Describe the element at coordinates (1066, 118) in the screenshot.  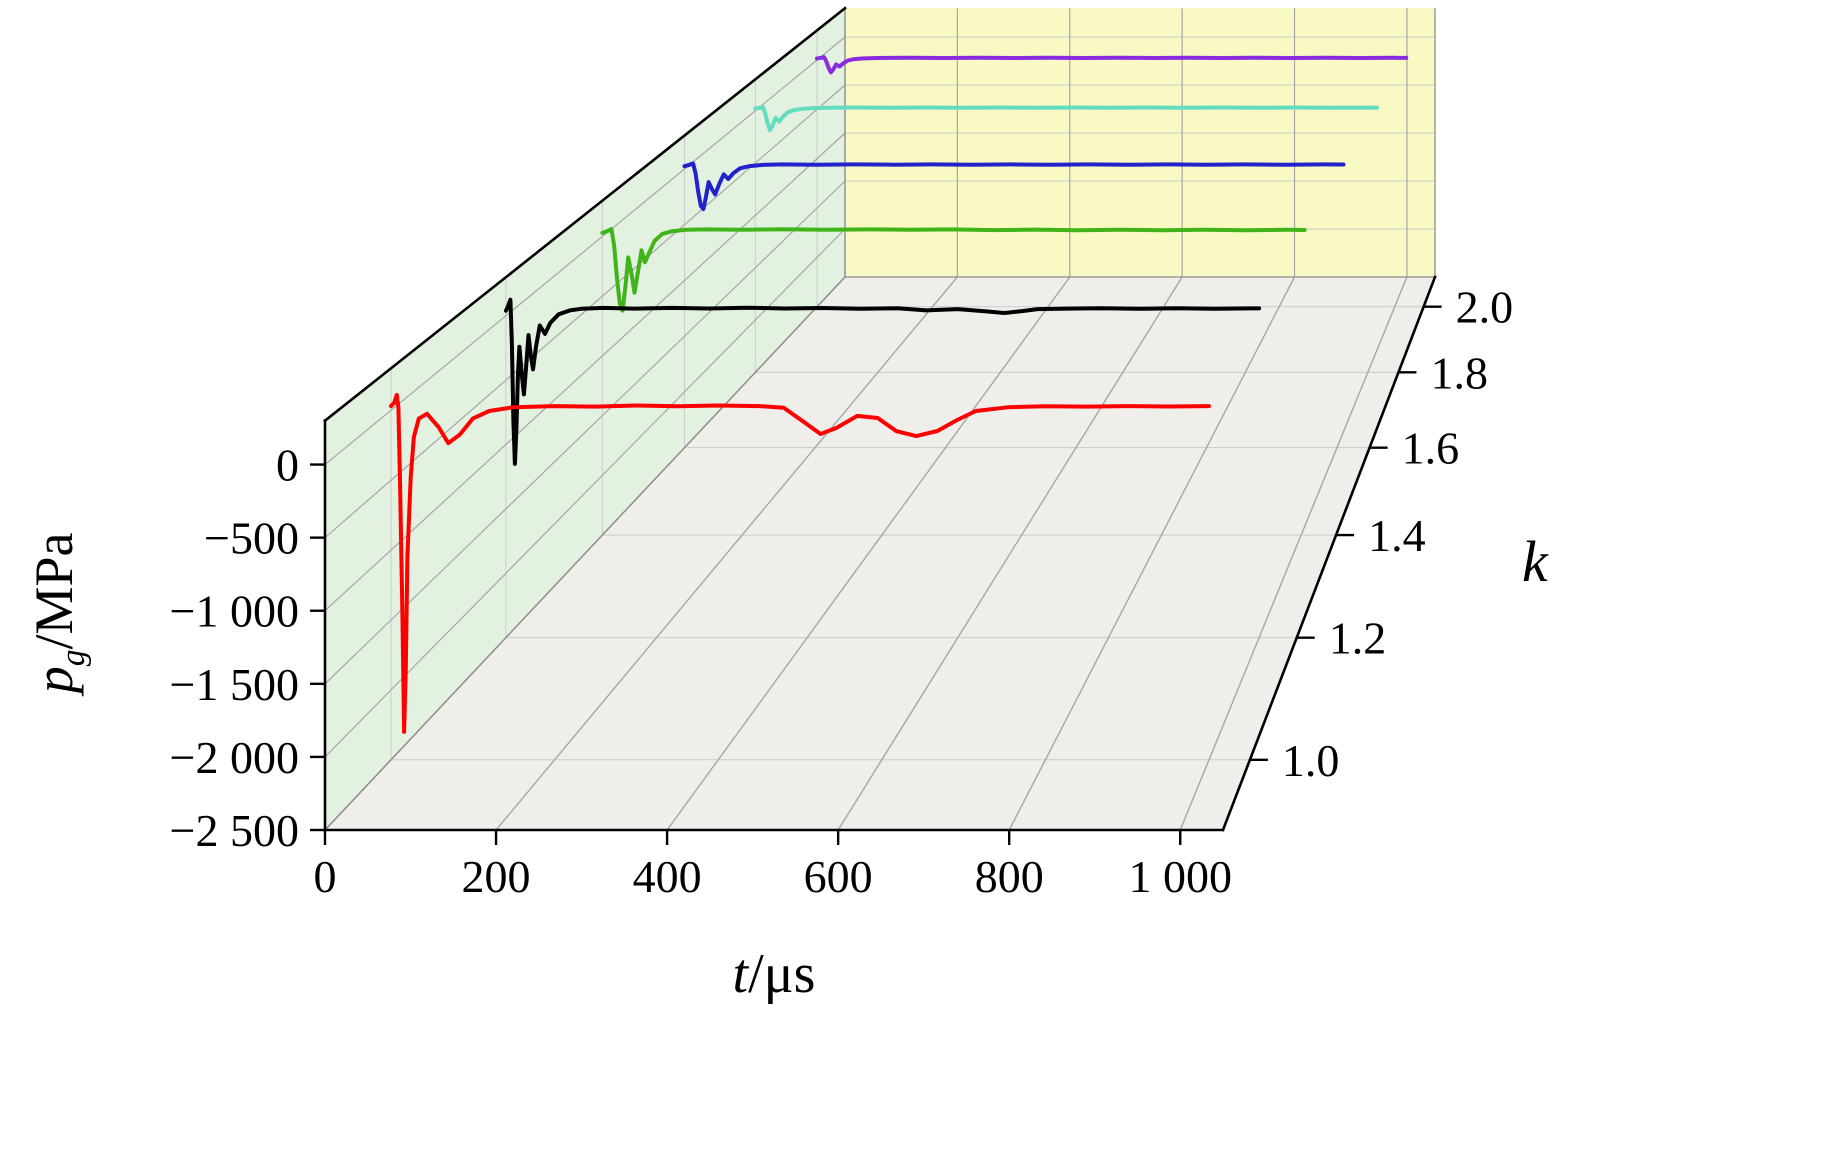
I see `curve-1.8` at that location.